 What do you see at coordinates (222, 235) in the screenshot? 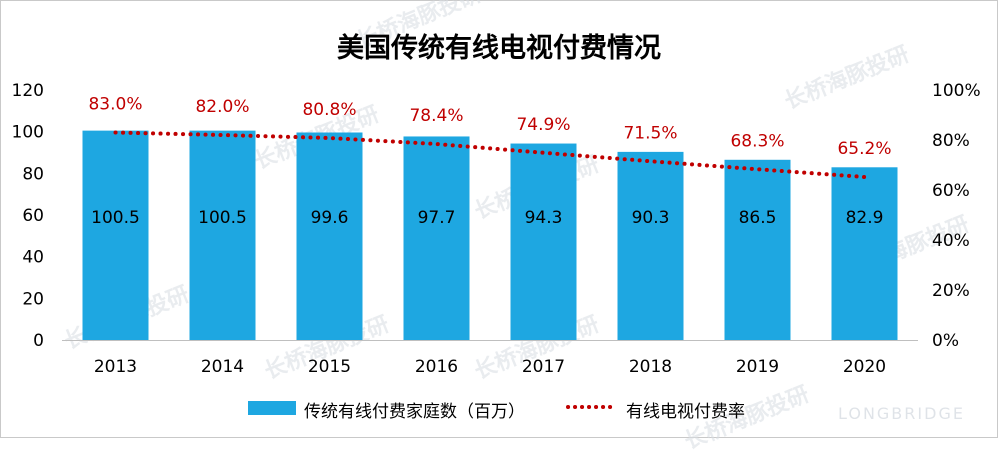
I see `bar-2014` at bounding box center [222, 235].